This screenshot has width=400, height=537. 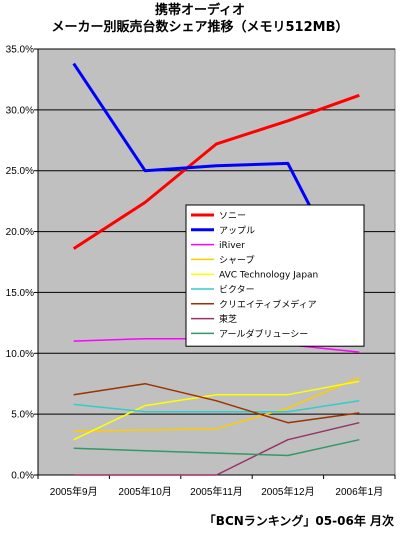 I want to click on legend-label: iRiver, so click(x=232, y=246).